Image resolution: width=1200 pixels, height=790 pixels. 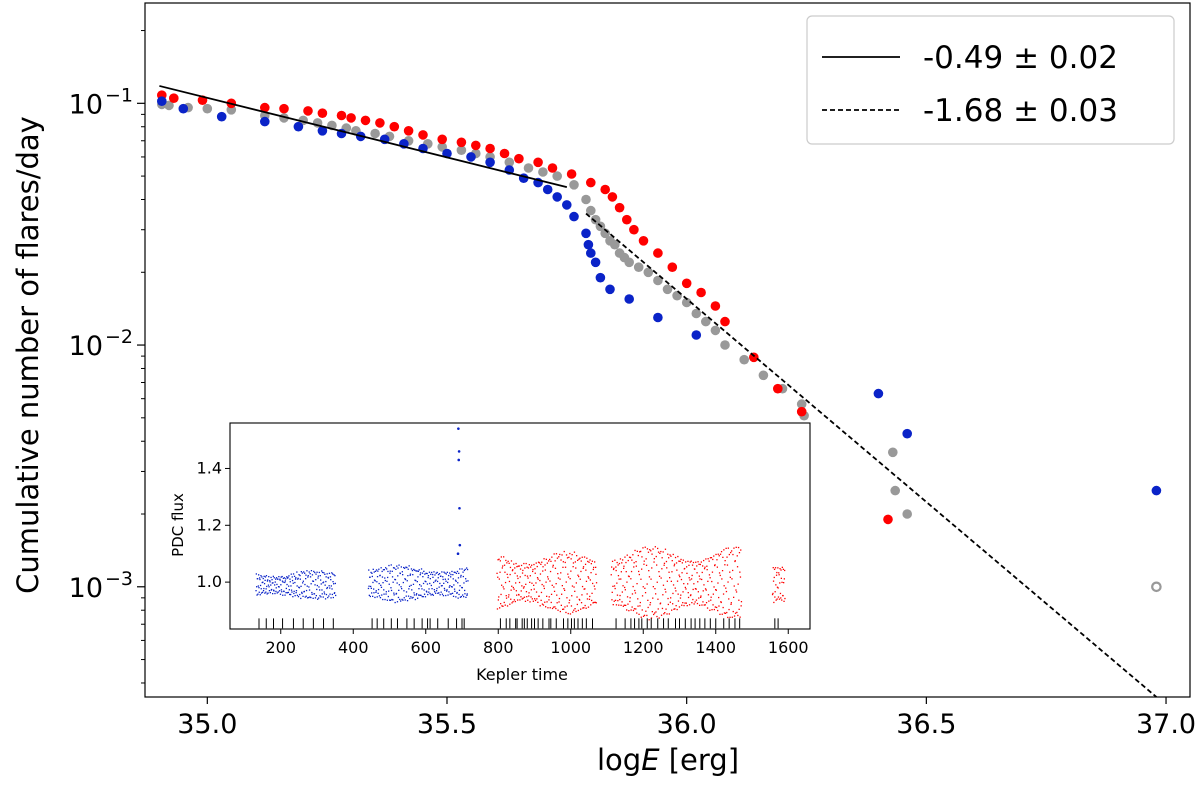 I want to click on y-tick-exponent-1: −2, so click(x=119, y=337).